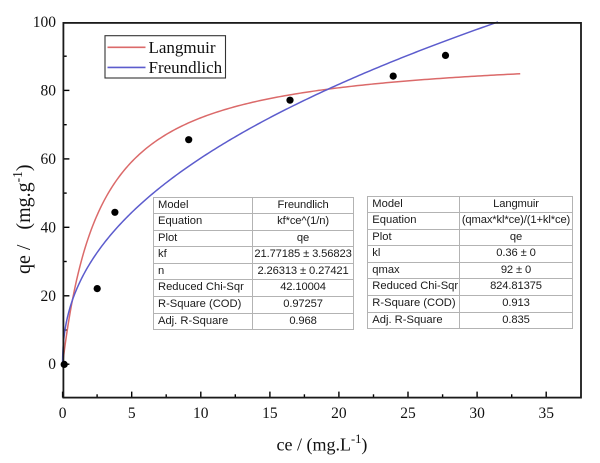 The width and height of the screenshot is (600, 463). What do you see at coordinates (49, 227) in the screenshot?
I see `svg-text: 40` at bounding box center [49, 227].